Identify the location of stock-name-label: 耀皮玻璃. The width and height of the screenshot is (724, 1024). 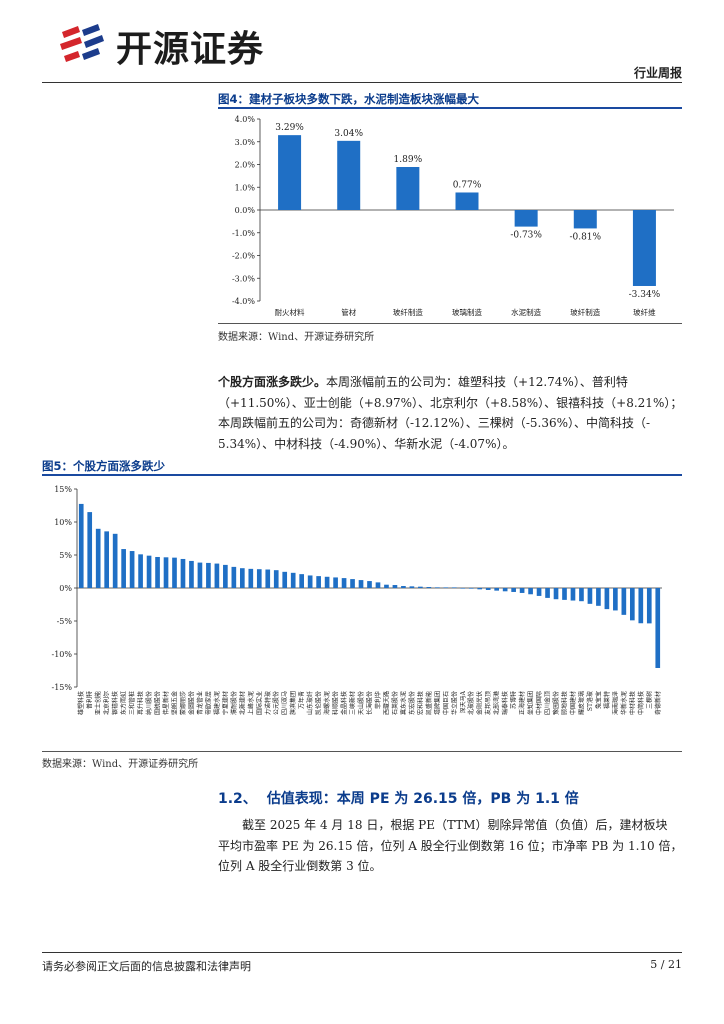
(581, 703).